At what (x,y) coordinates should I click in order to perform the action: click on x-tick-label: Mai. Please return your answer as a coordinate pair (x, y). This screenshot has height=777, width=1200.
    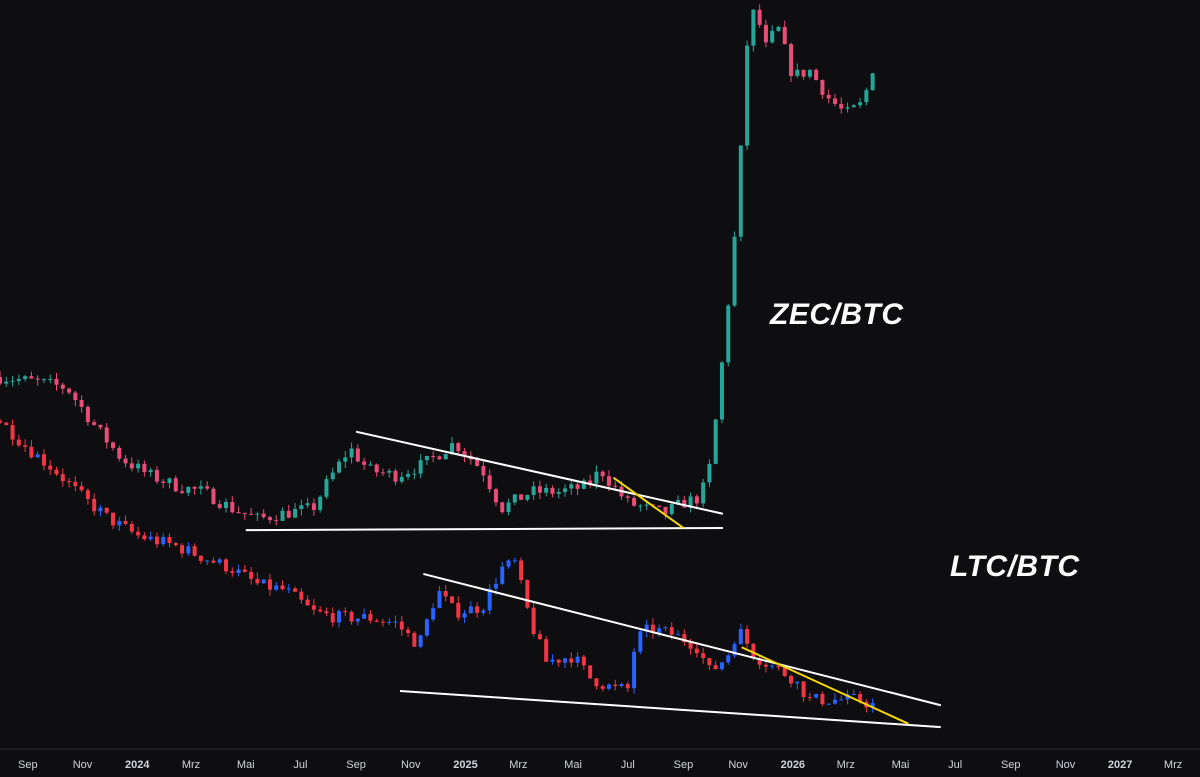
    Looking at the image, I should click on (901, 765).